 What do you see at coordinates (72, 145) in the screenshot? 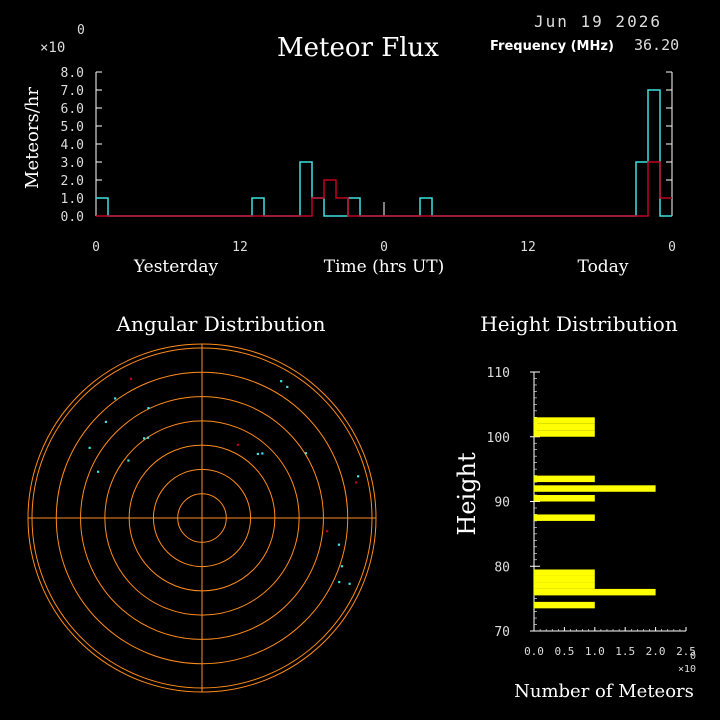
I see `flux-y-tick-label: 4.0` at bounding box center [72, 145].